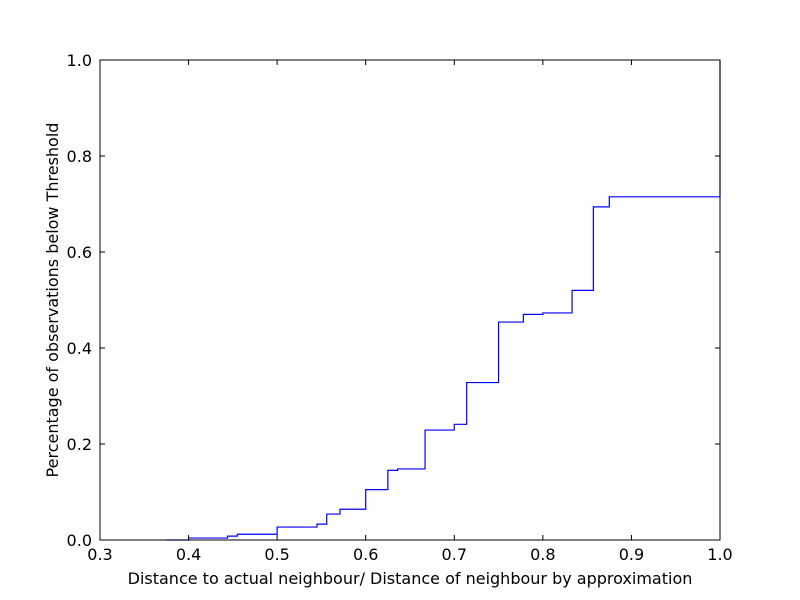 Image resolution: width=800 pixels, height=600 pixels. What do you see at coordinates (79, 156) in the screenshot?
I see `y-tick-label: 0.8` at bounding box center [79, 156].